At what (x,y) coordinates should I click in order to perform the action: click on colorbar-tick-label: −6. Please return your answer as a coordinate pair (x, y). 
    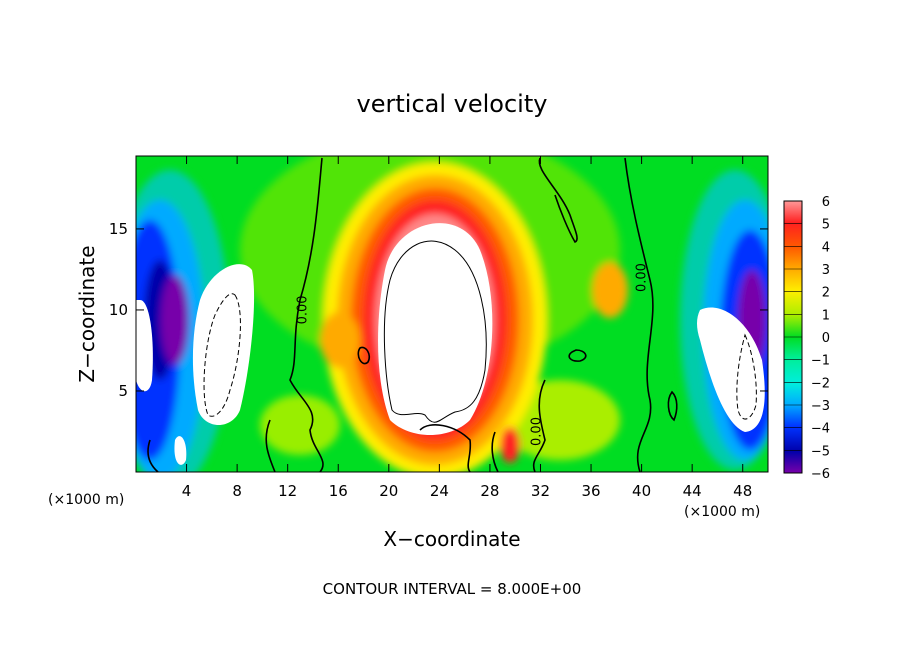
    Looking at the image, I should click on (820, 474).